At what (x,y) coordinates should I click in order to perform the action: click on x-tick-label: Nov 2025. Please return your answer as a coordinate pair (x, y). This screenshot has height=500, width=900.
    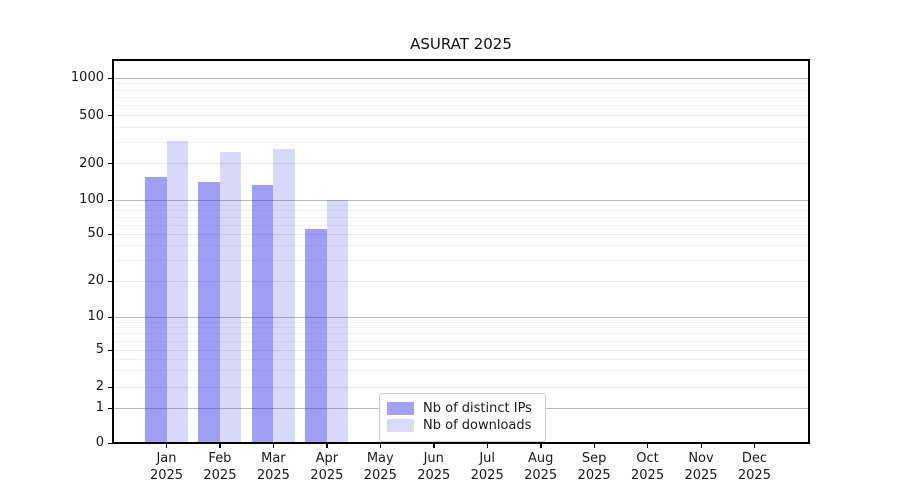
    Looking at the image, I should click on (701, 467).